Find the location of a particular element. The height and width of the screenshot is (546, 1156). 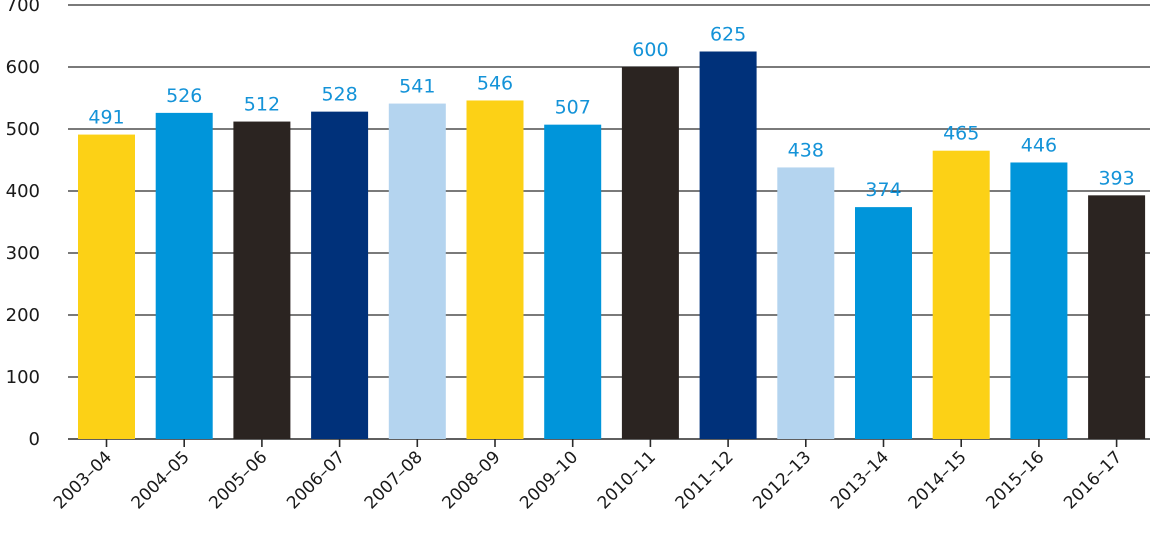

y-tick-label: 700 is located at coordinates (23, 8).